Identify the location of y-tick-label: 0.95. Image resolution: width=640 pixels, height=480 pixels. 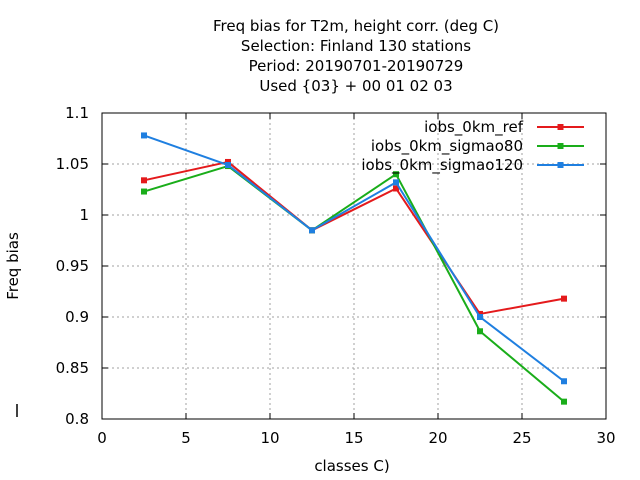
(72, 266).